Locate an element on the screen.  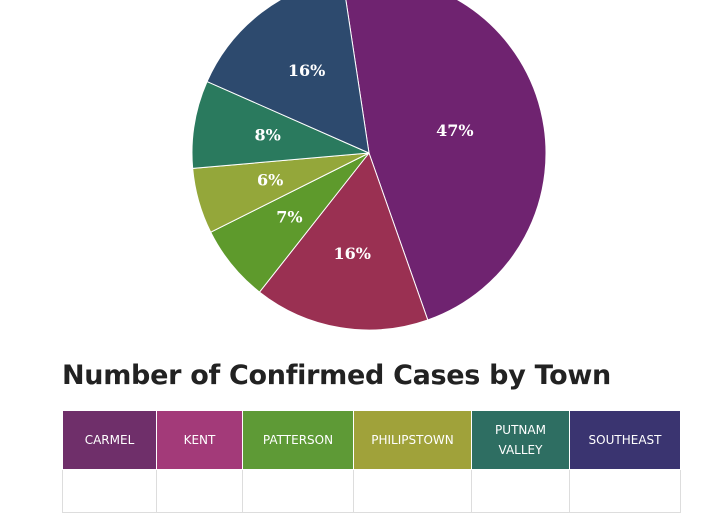
section-title: Number of Confirmed Cases by Town is located at coordinates (336, 375).